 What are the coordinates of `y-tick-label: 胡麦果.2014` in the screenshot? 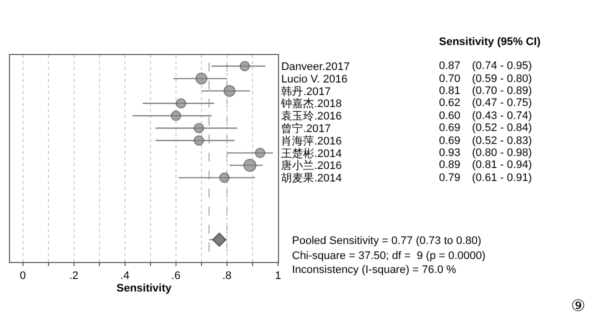 It's located at (311, 178).